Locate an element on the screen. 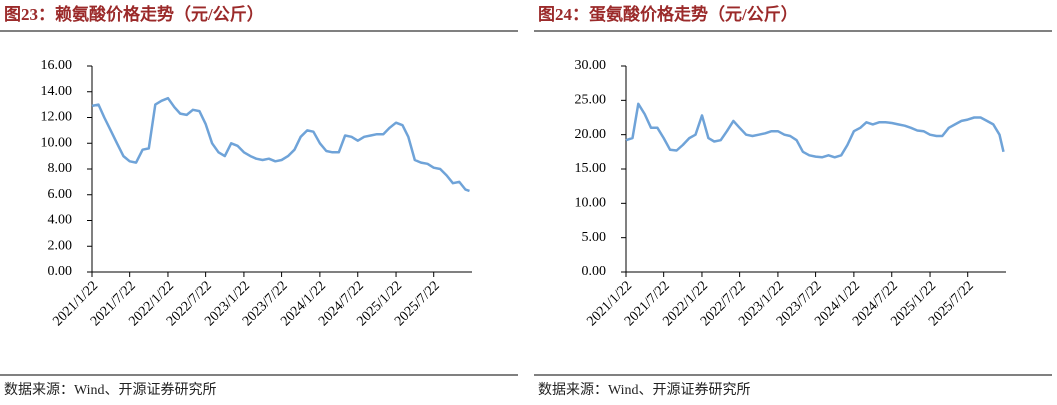  y-tick-label: 5.00 is located at coordinates (594, 237).